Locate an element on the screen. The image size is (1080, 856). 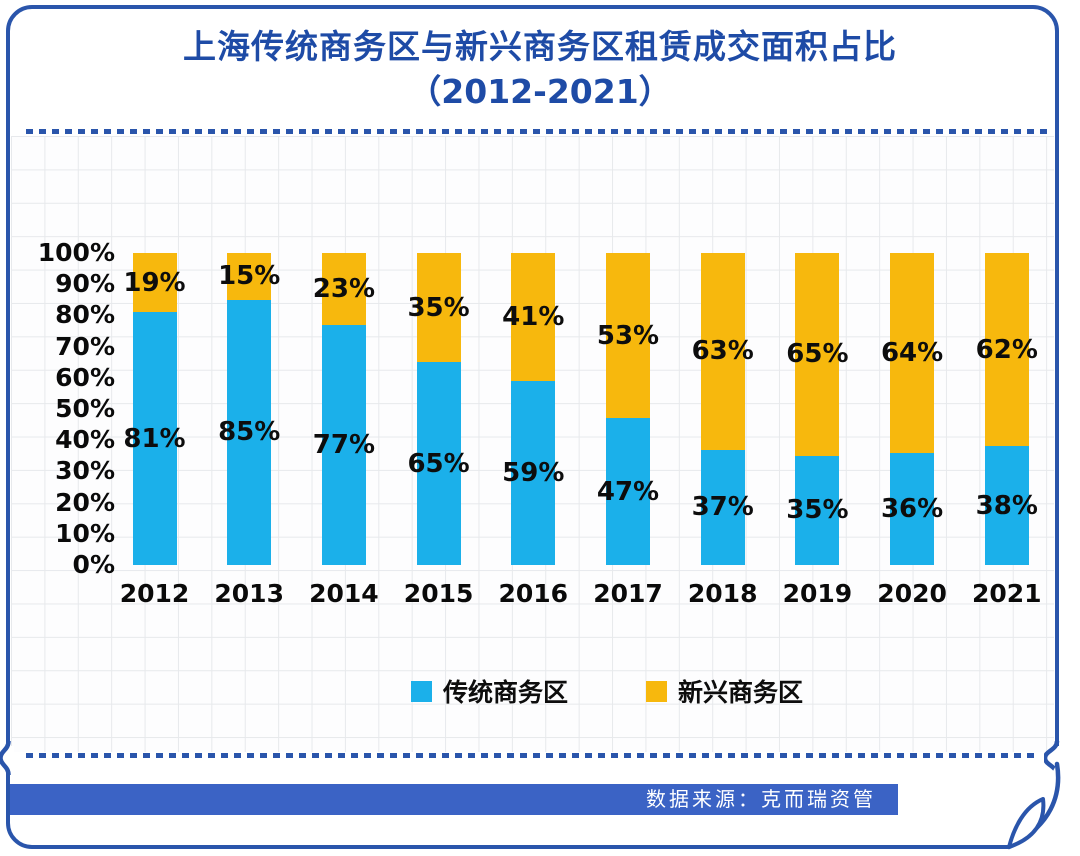
traditional-value-label: 35% is located at coordinates (817, 510).